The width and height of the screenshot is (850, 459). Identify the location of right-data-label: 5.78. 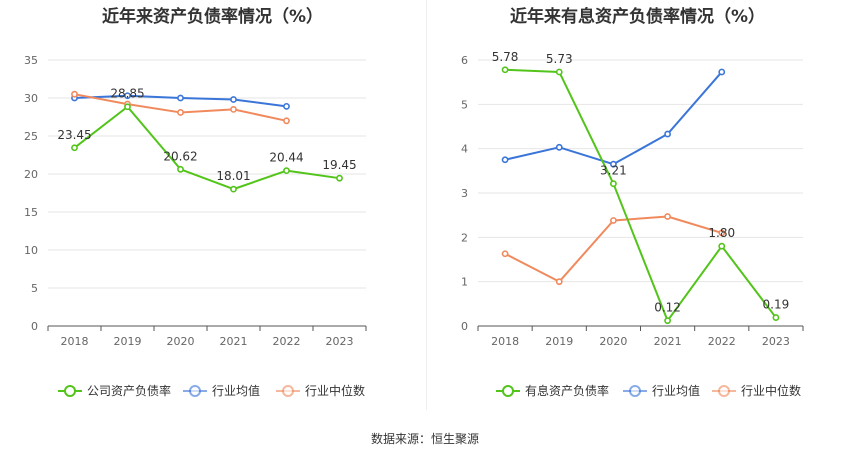
(505, 57).